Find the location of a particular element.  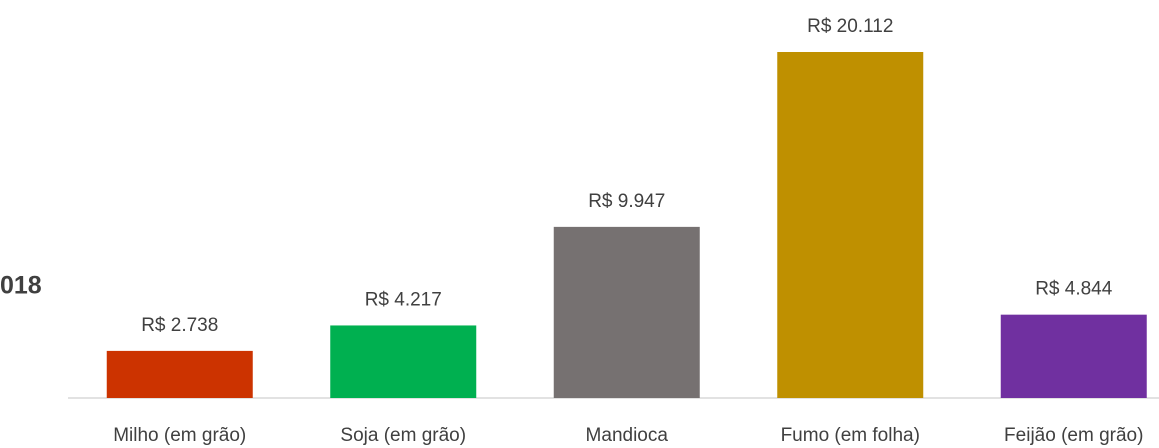

x-tick-label: Feijão (em grão) is located at coordinates (1073, 435).